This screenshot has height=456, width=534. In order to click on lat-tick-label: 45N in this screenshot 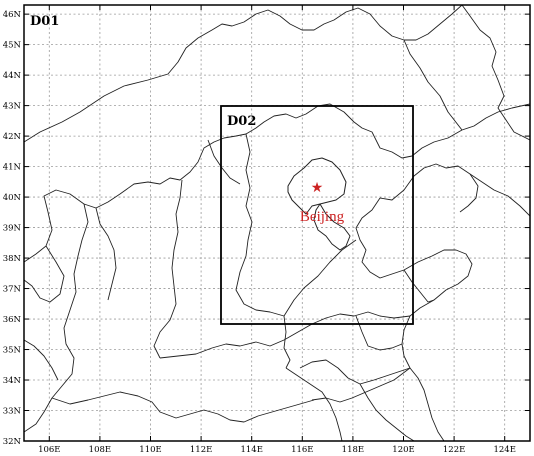, I will do `click(12, 46)`.